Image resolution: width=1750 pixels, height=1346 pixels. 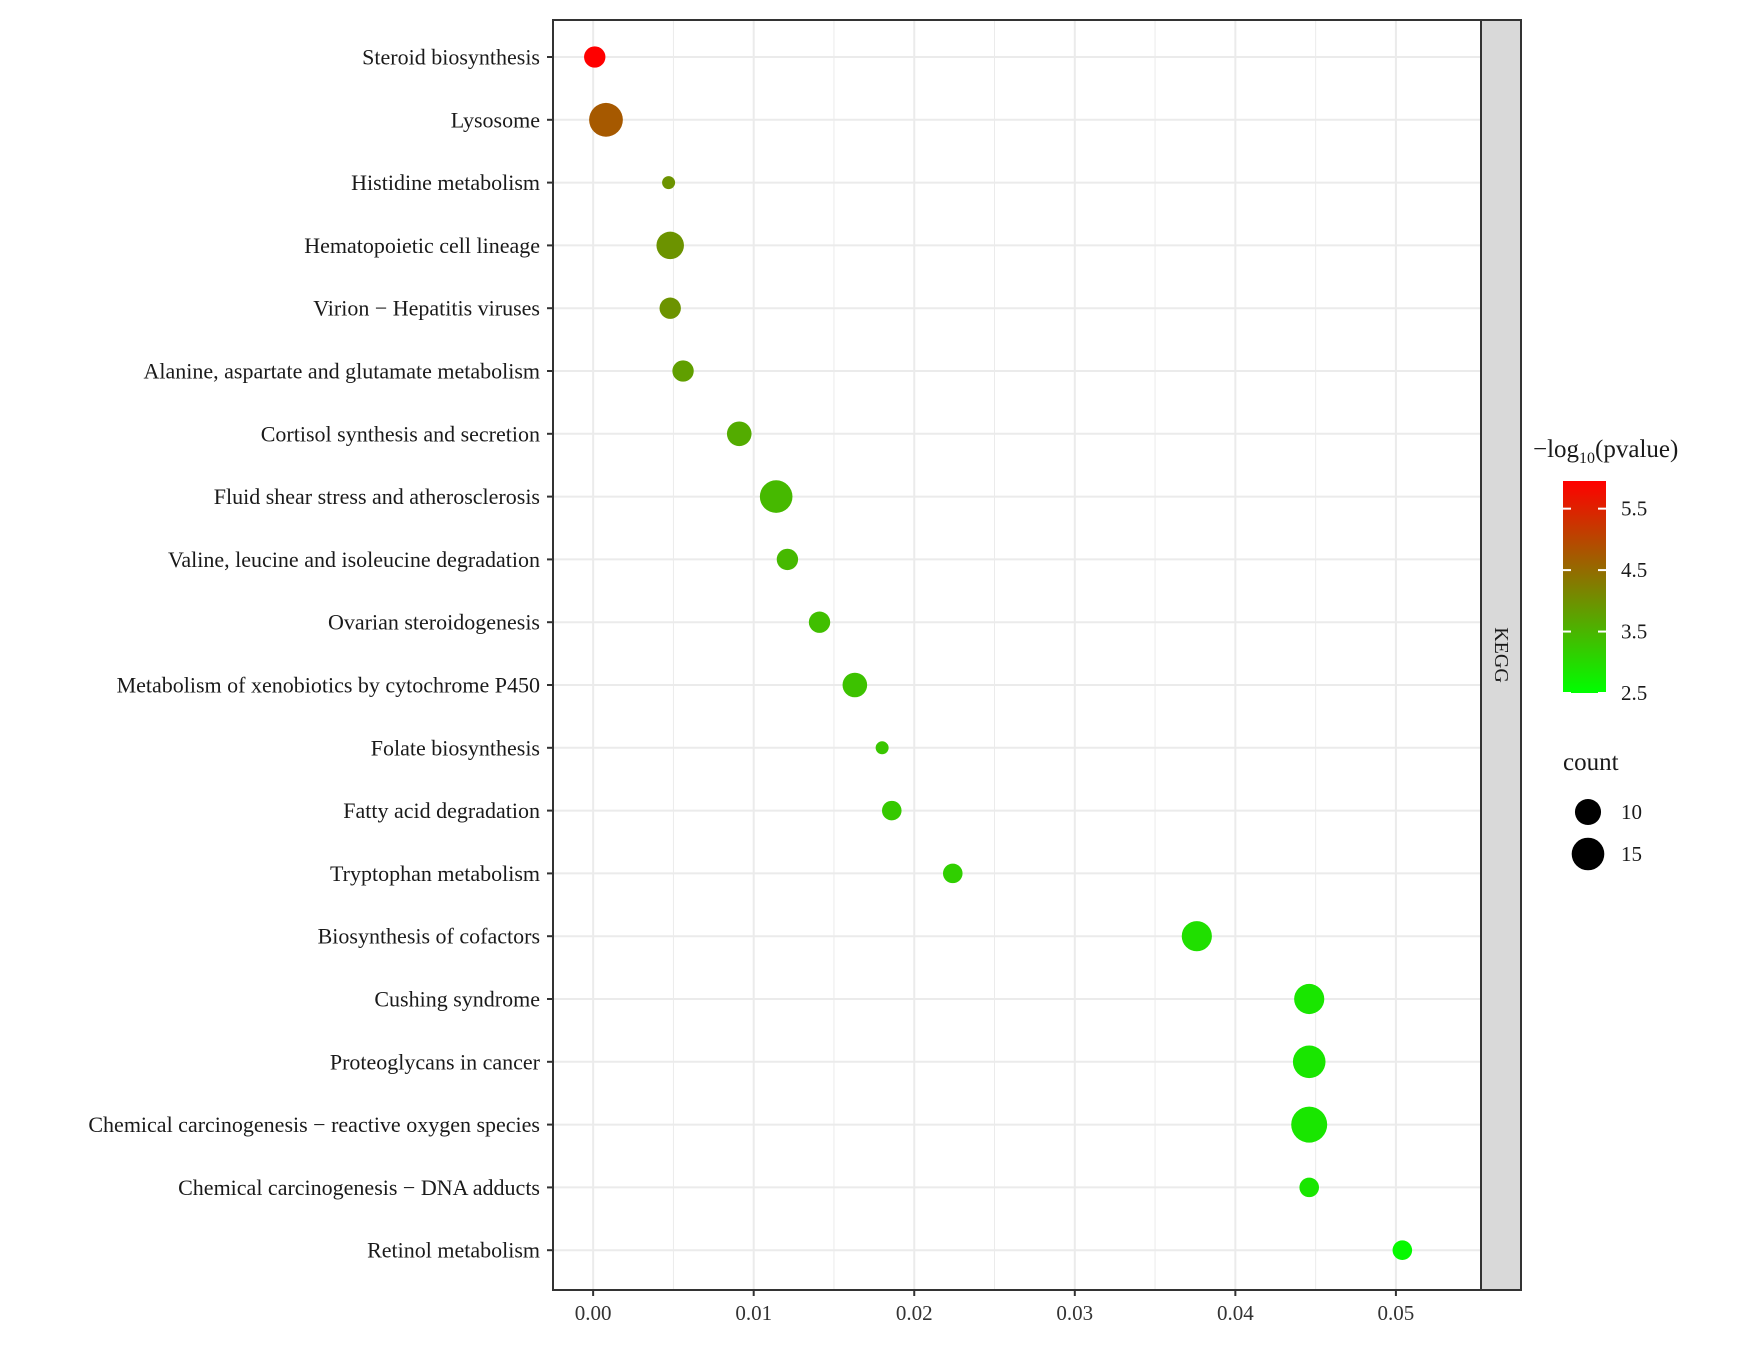 I want to click on y-tick-label: Biosynthesis of cofactors, so click(x=429, y=936).